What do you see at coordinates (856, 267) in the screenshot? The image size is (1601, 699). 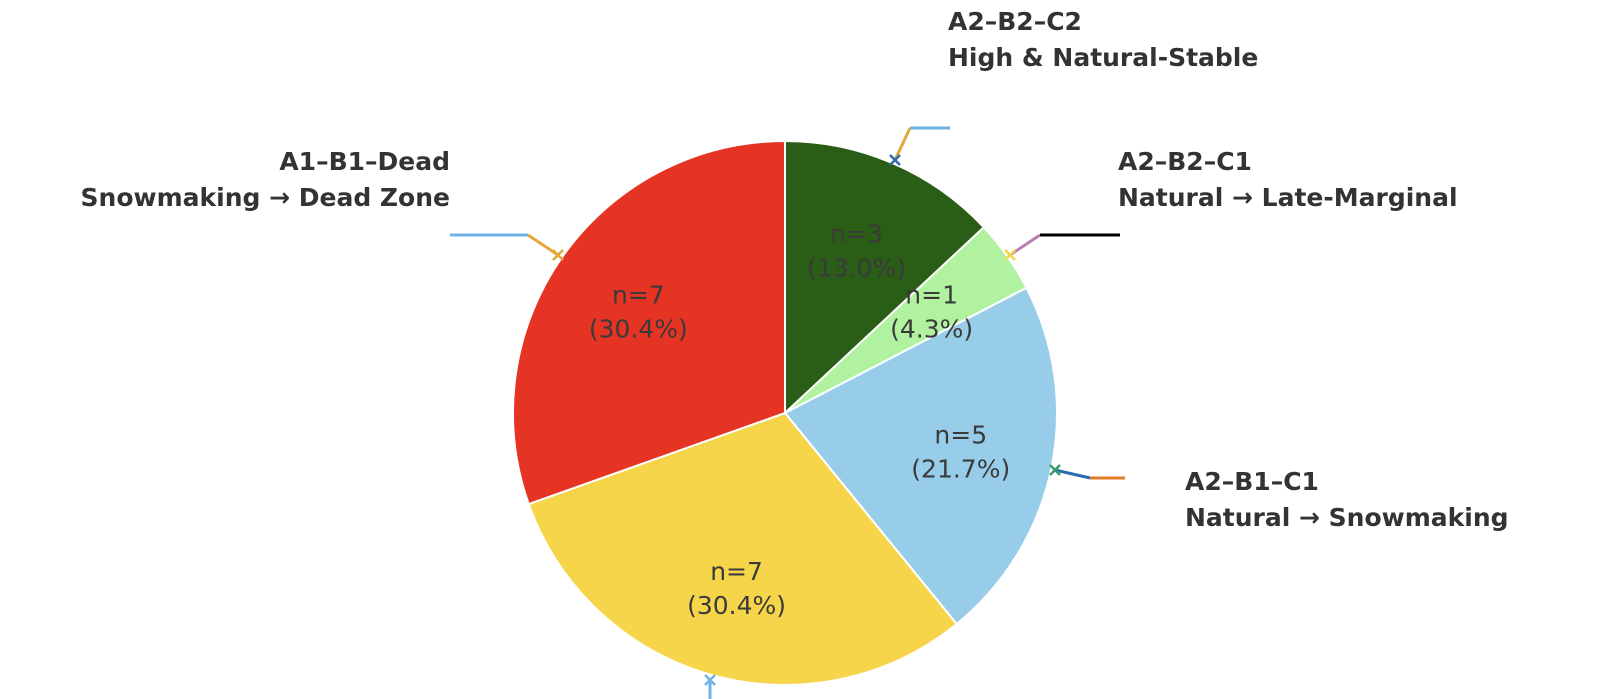 I see `slice-percent-label: (13.0%)` at bounding box center [856, 267].